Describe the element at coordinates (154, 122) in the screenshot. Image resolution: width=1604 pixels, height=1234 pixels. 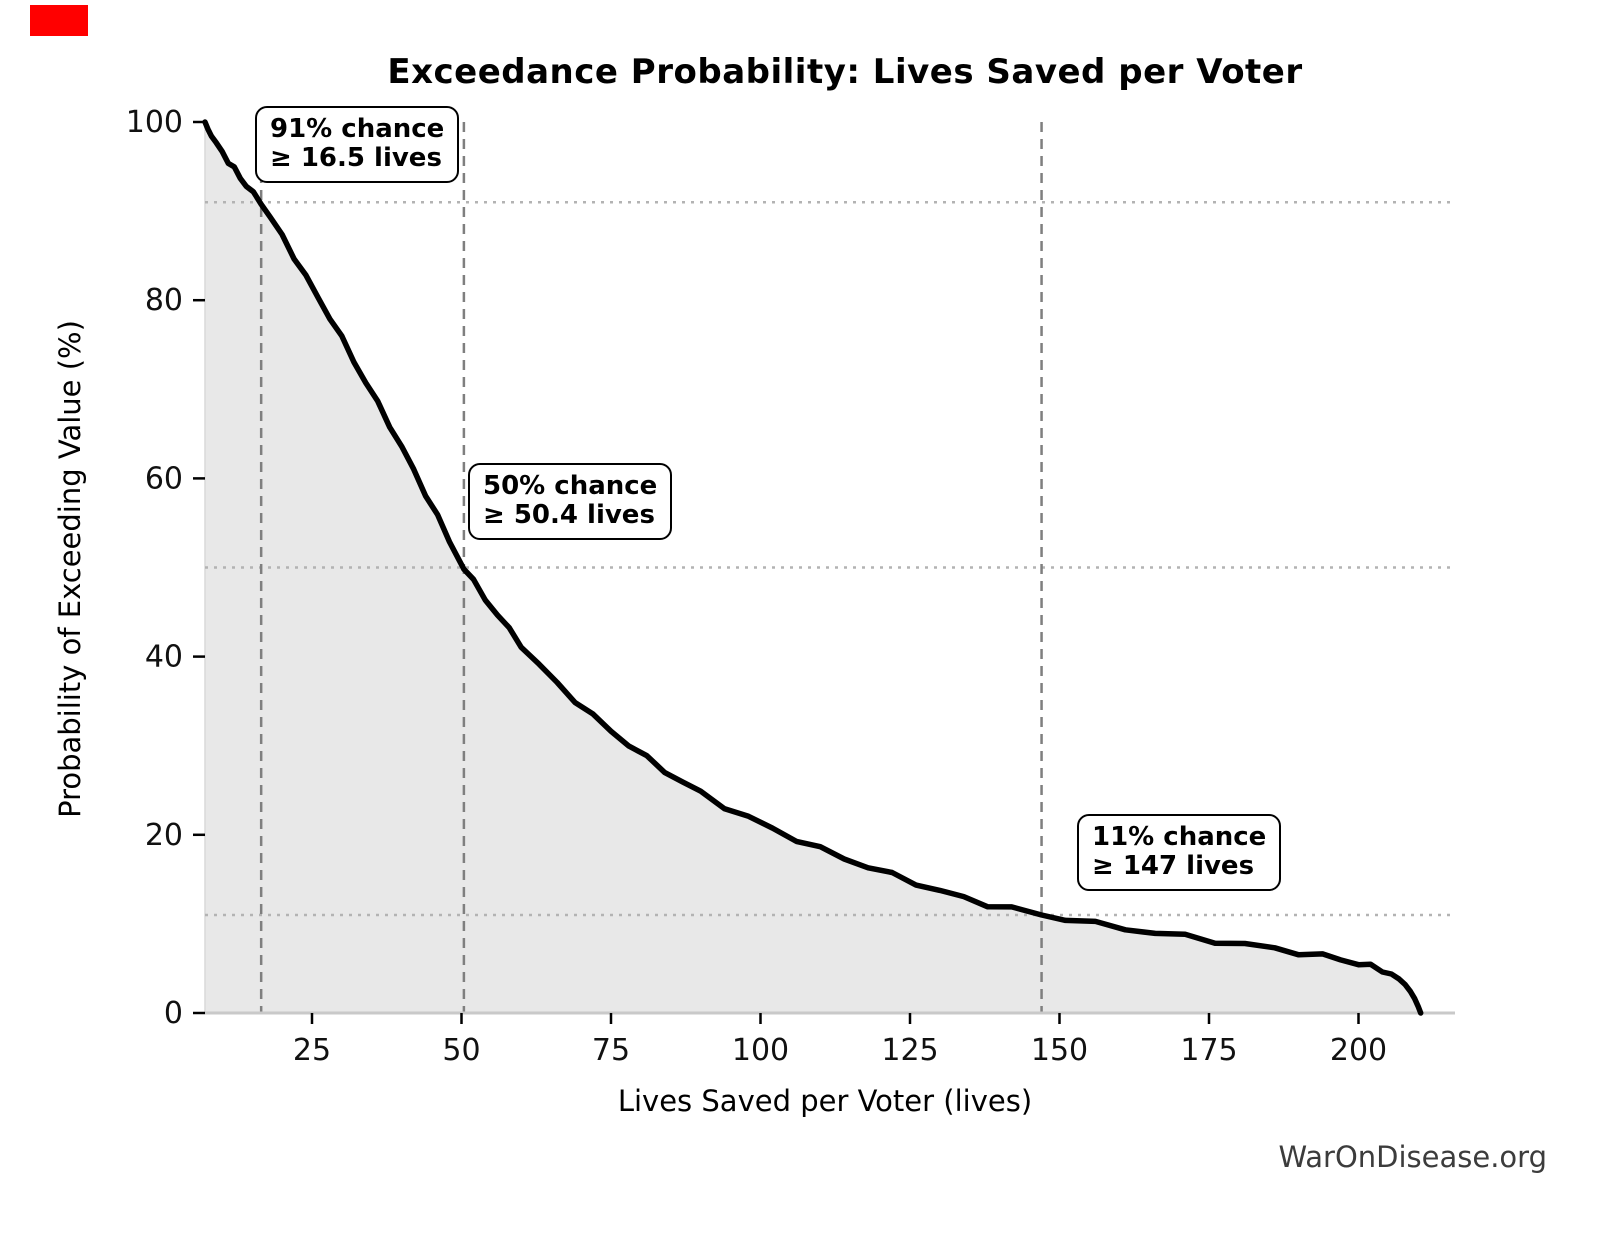
I see `y-tick-label-100: 100` at that location.